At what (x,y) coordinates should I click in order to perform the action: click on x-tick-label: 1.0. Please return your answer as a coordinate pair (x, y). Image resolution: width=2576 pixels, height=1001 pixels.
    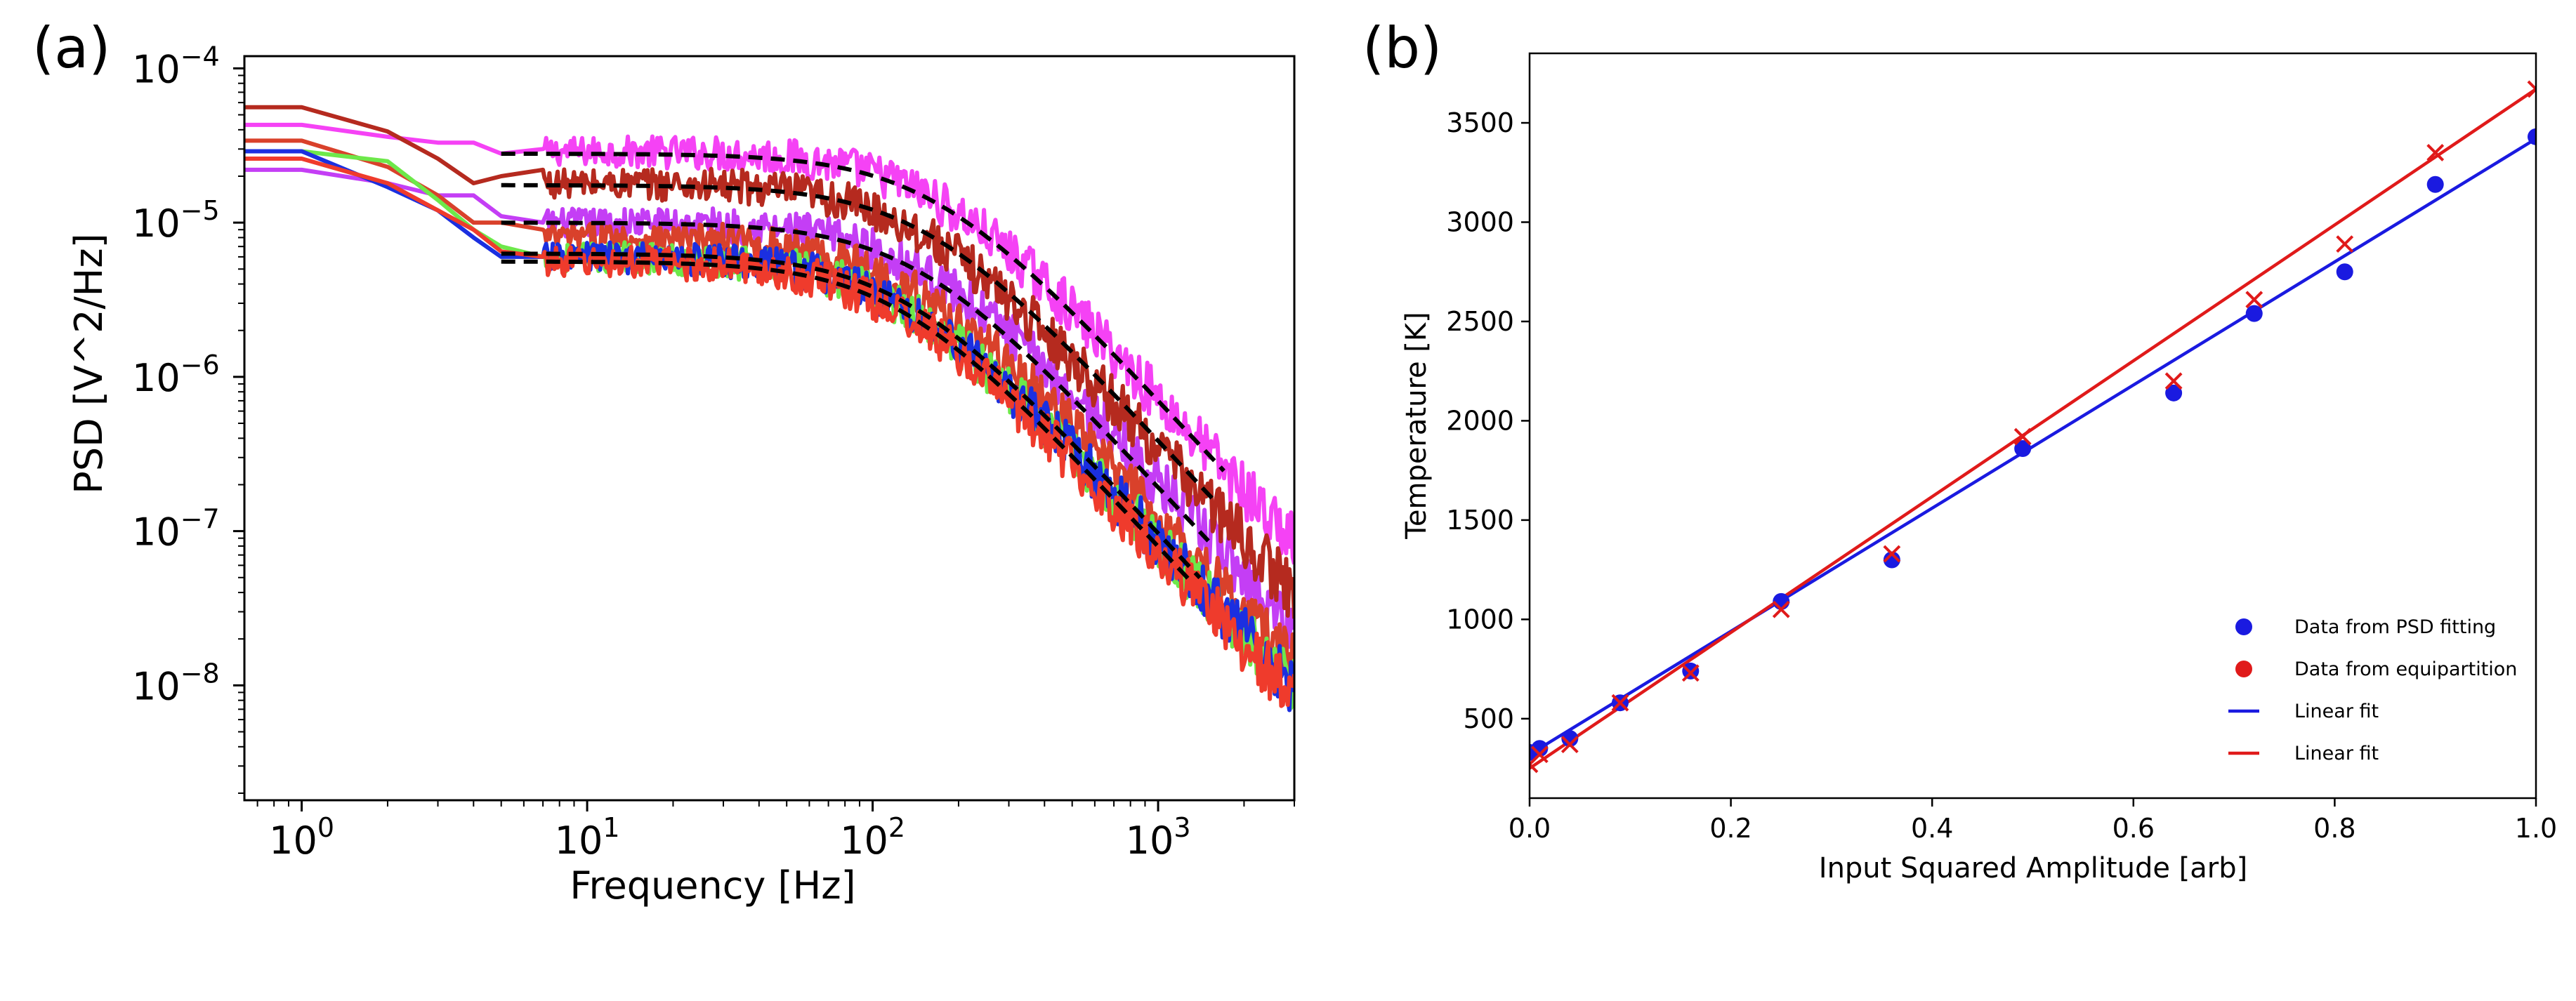
    Looking at the image, I should click on (2536, 828).